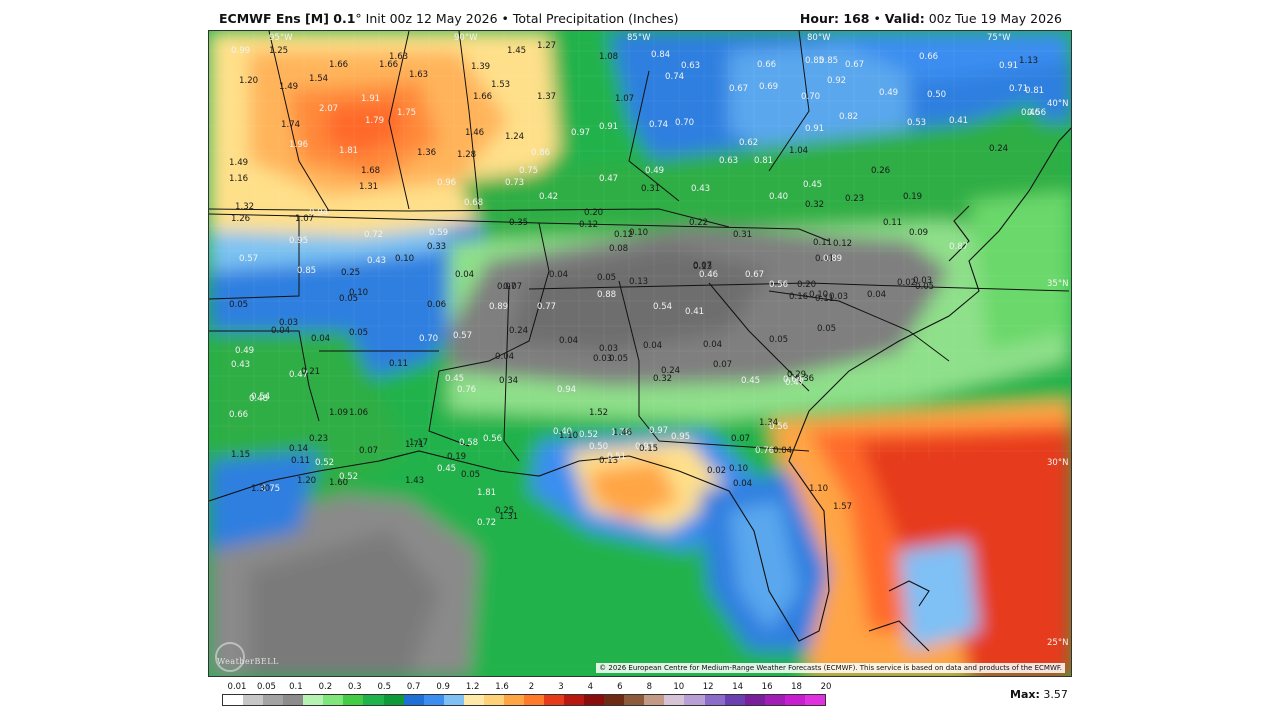  Describe the element at coordinates (338, 413) in the screenshot. I see `precip-value: 1.09` at that location.